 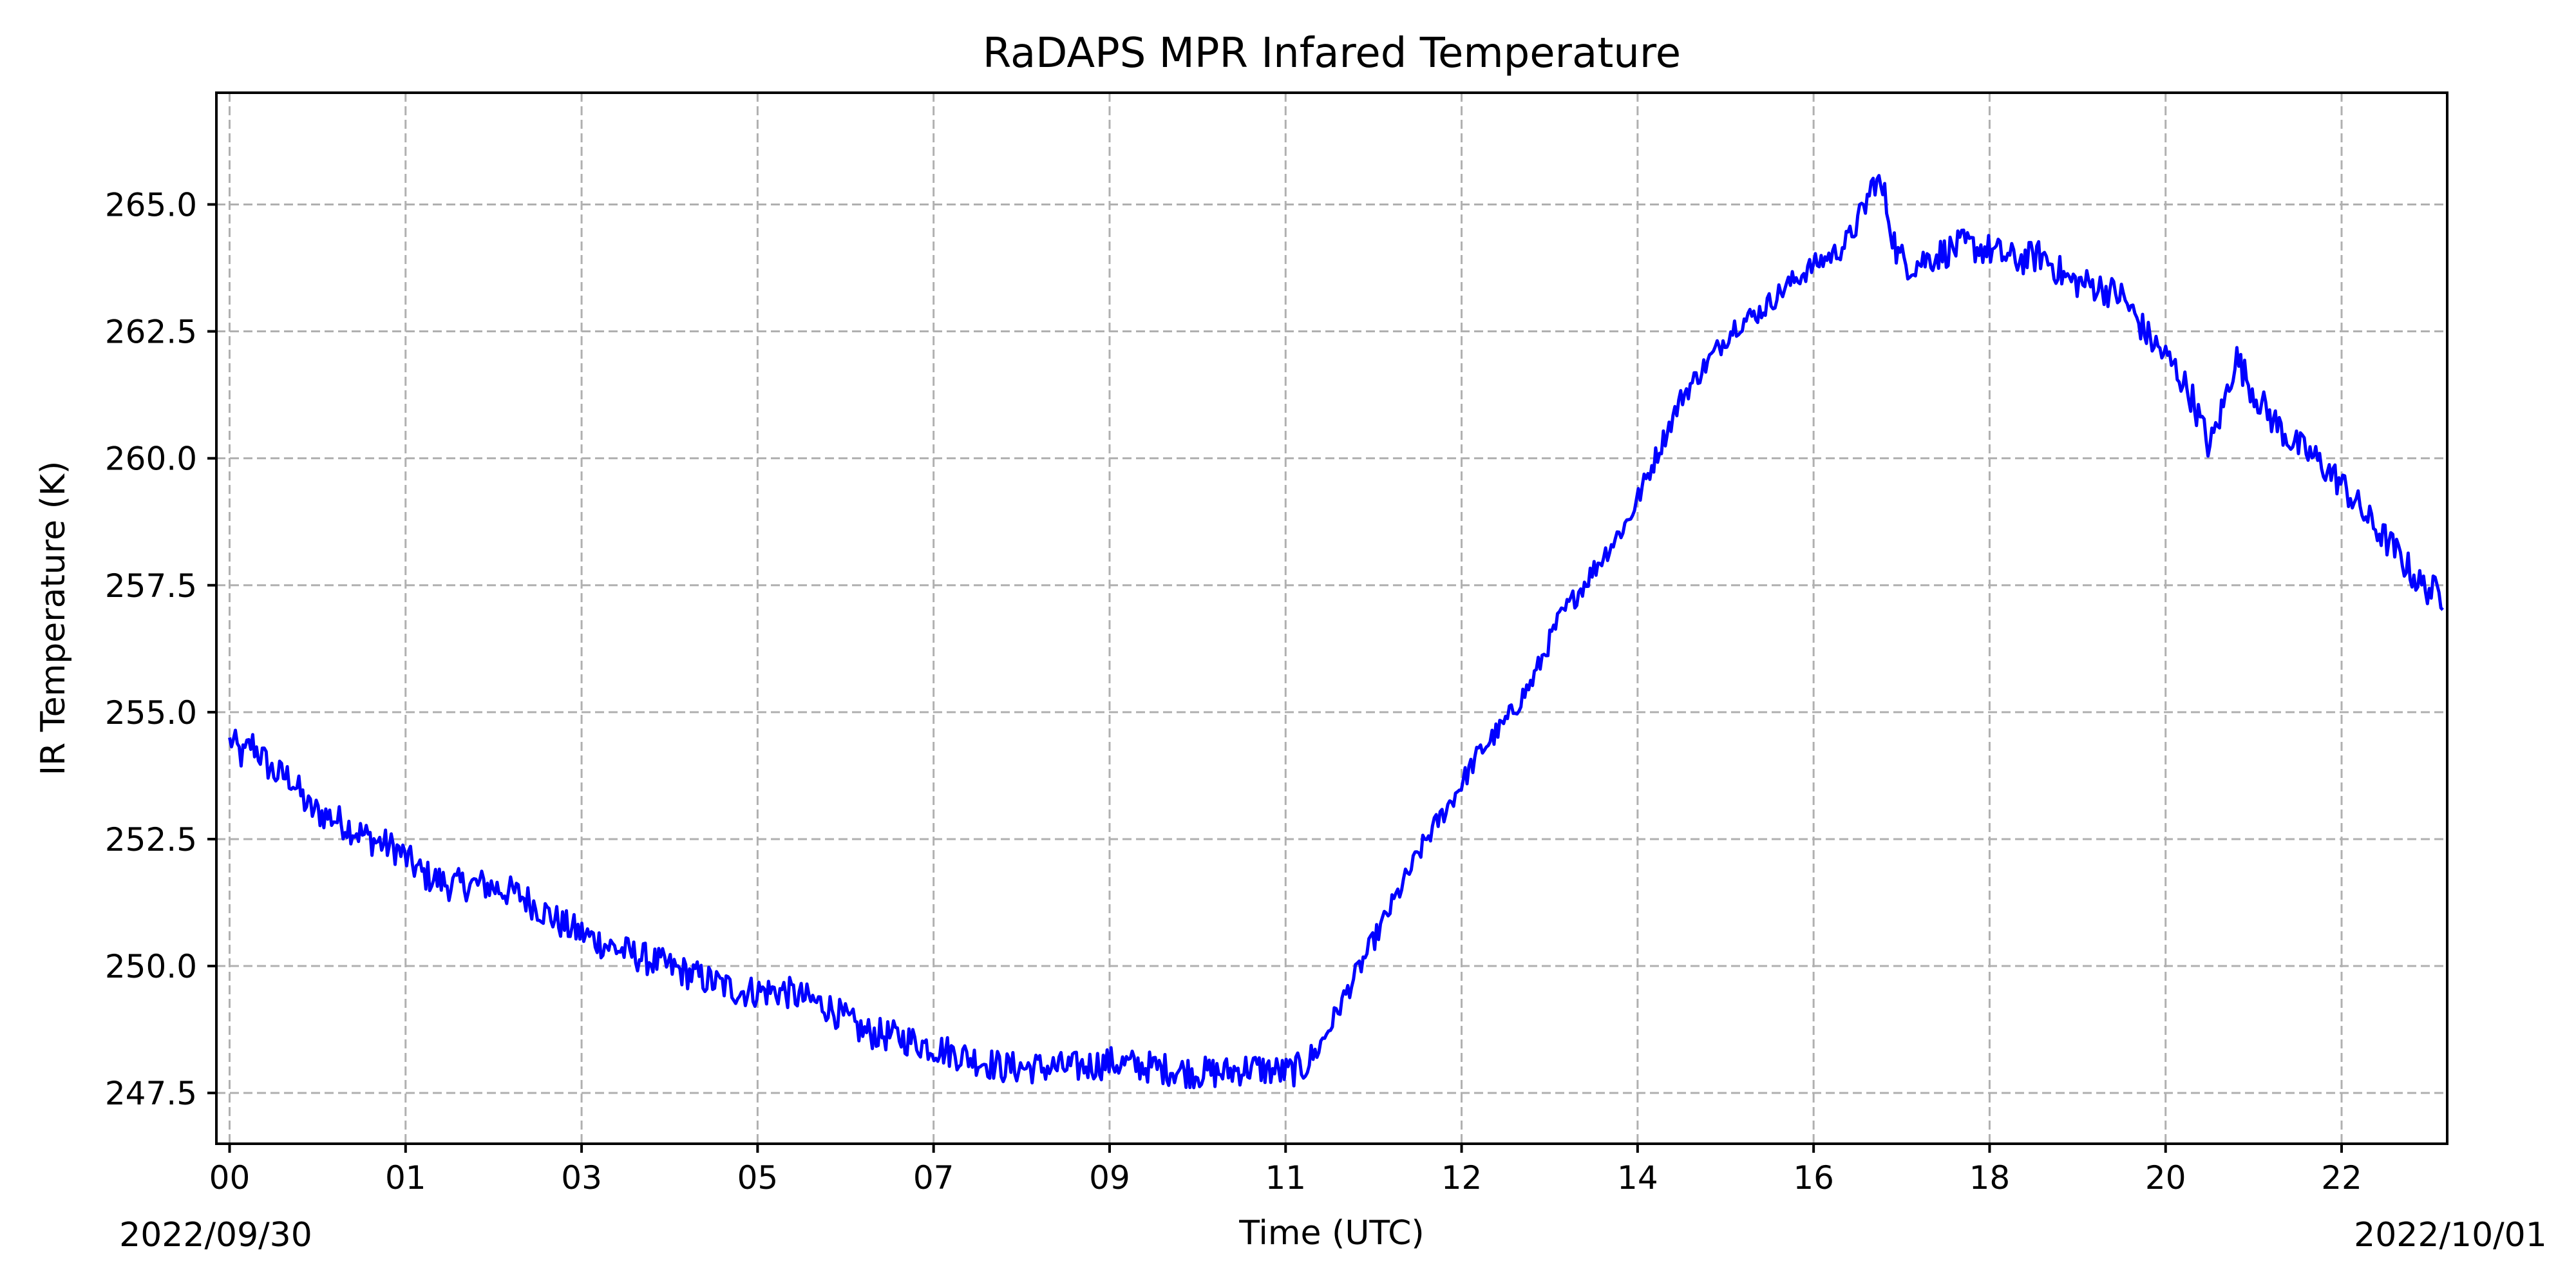 I want to click on x-tick-label: 07, so click(x=934, y=1178).